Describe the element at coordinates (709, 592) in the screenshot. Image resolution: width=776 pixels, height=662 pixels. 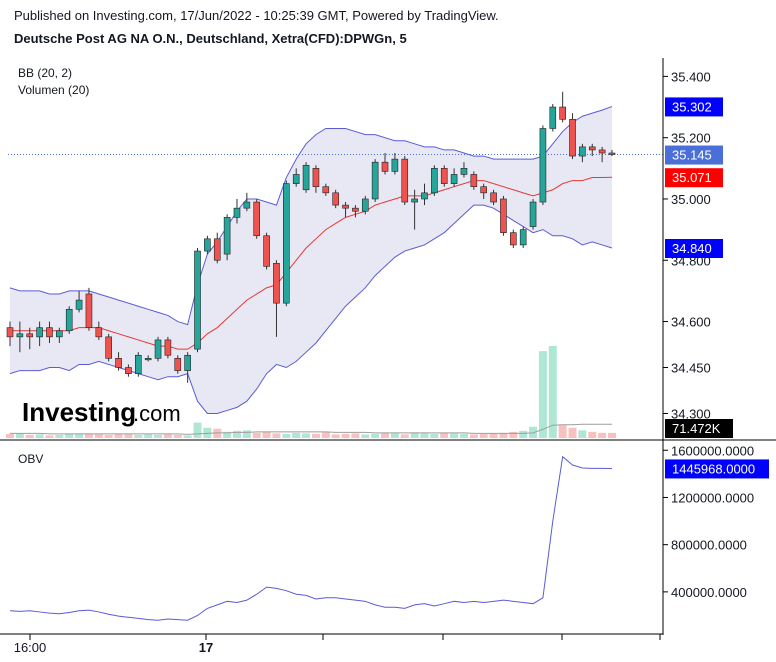
I see `obv-tick-label: 400000.0000` at that location.